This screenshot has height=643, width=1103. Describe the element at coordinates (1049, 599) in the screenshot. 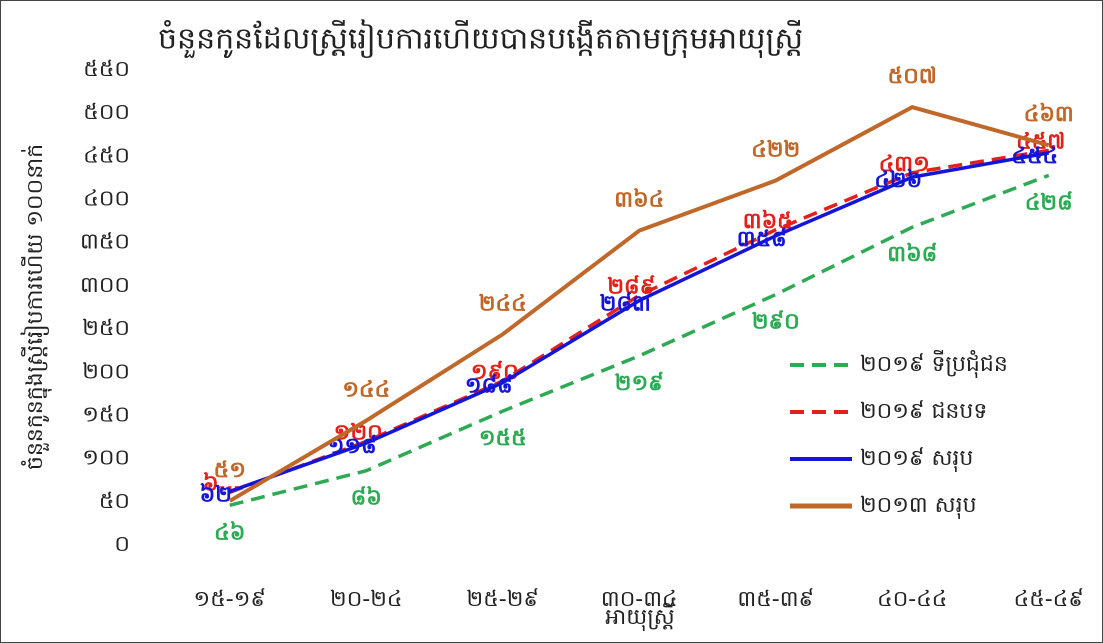

I see `x-tick-label: ៤៥-៤៩` at that location.